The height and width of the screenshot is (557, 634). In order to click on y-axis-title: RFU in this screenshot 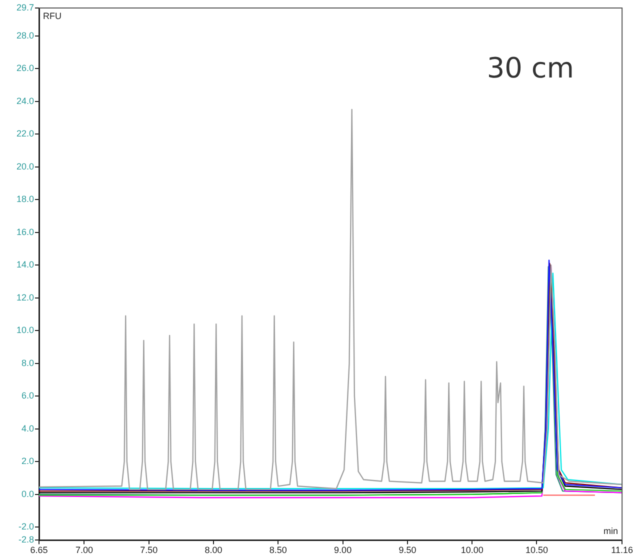, I will do `click(52, 15)`.